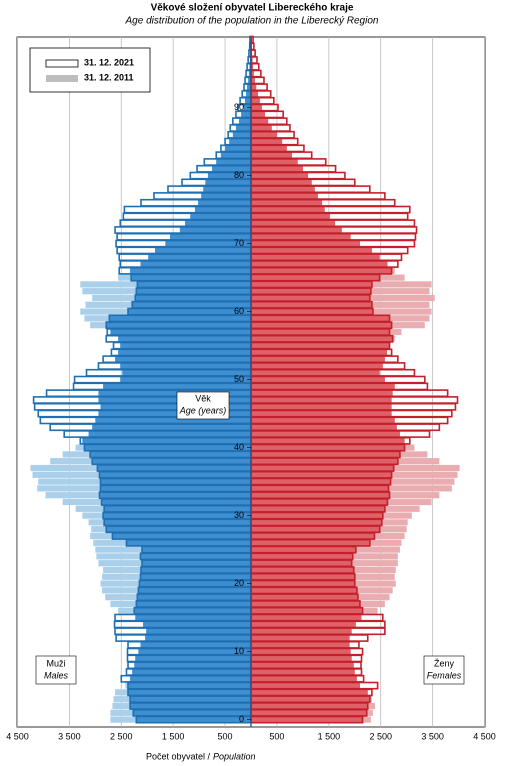 The height and width of the screenshot is (766, 505). What do you see at coordinates (109, 62) in the screenshot?
I see `legend-label: 31. 12. 2021` at bounding box center [109, 62].